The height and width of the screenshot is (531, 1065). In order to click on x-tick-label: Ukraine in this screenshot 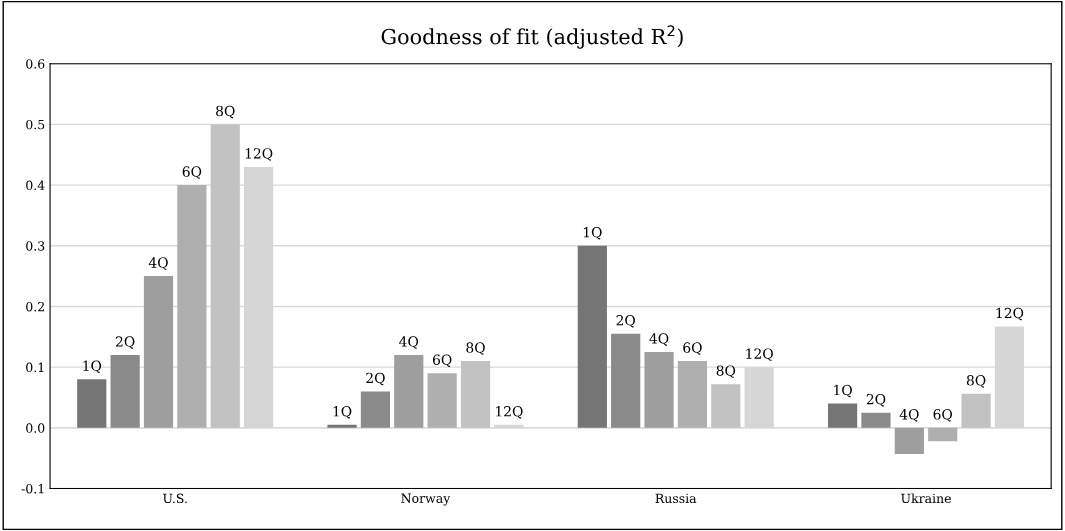, I will do `click(926, 498)`.